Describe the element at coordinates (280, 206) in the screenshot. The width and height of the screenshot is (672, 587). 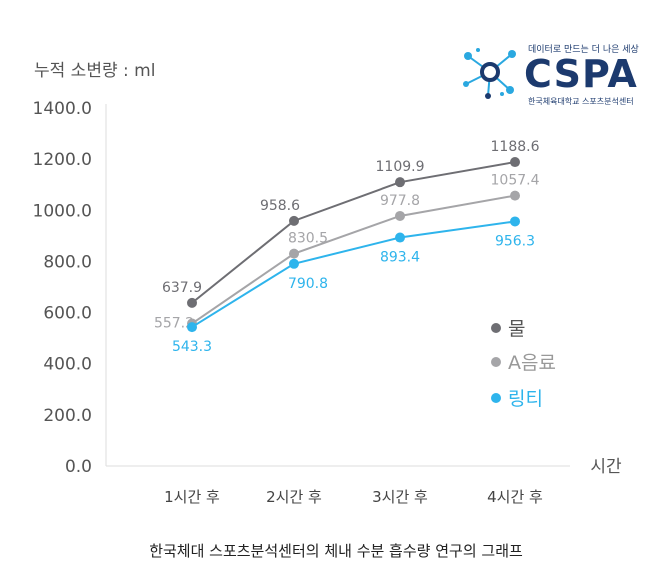
I see `data-label: 958.6` at that location.